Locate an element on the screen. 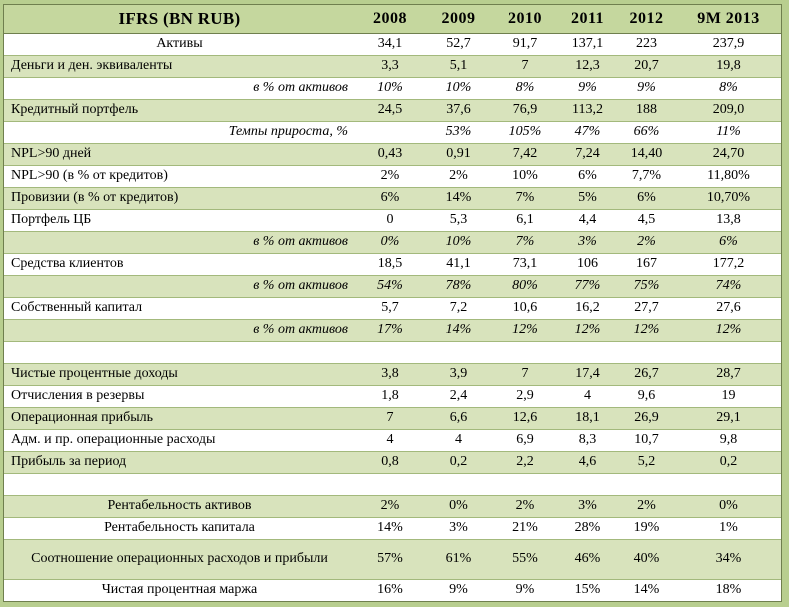  row-label: Чистые процентные доходы is located at coordinates (94, 374).